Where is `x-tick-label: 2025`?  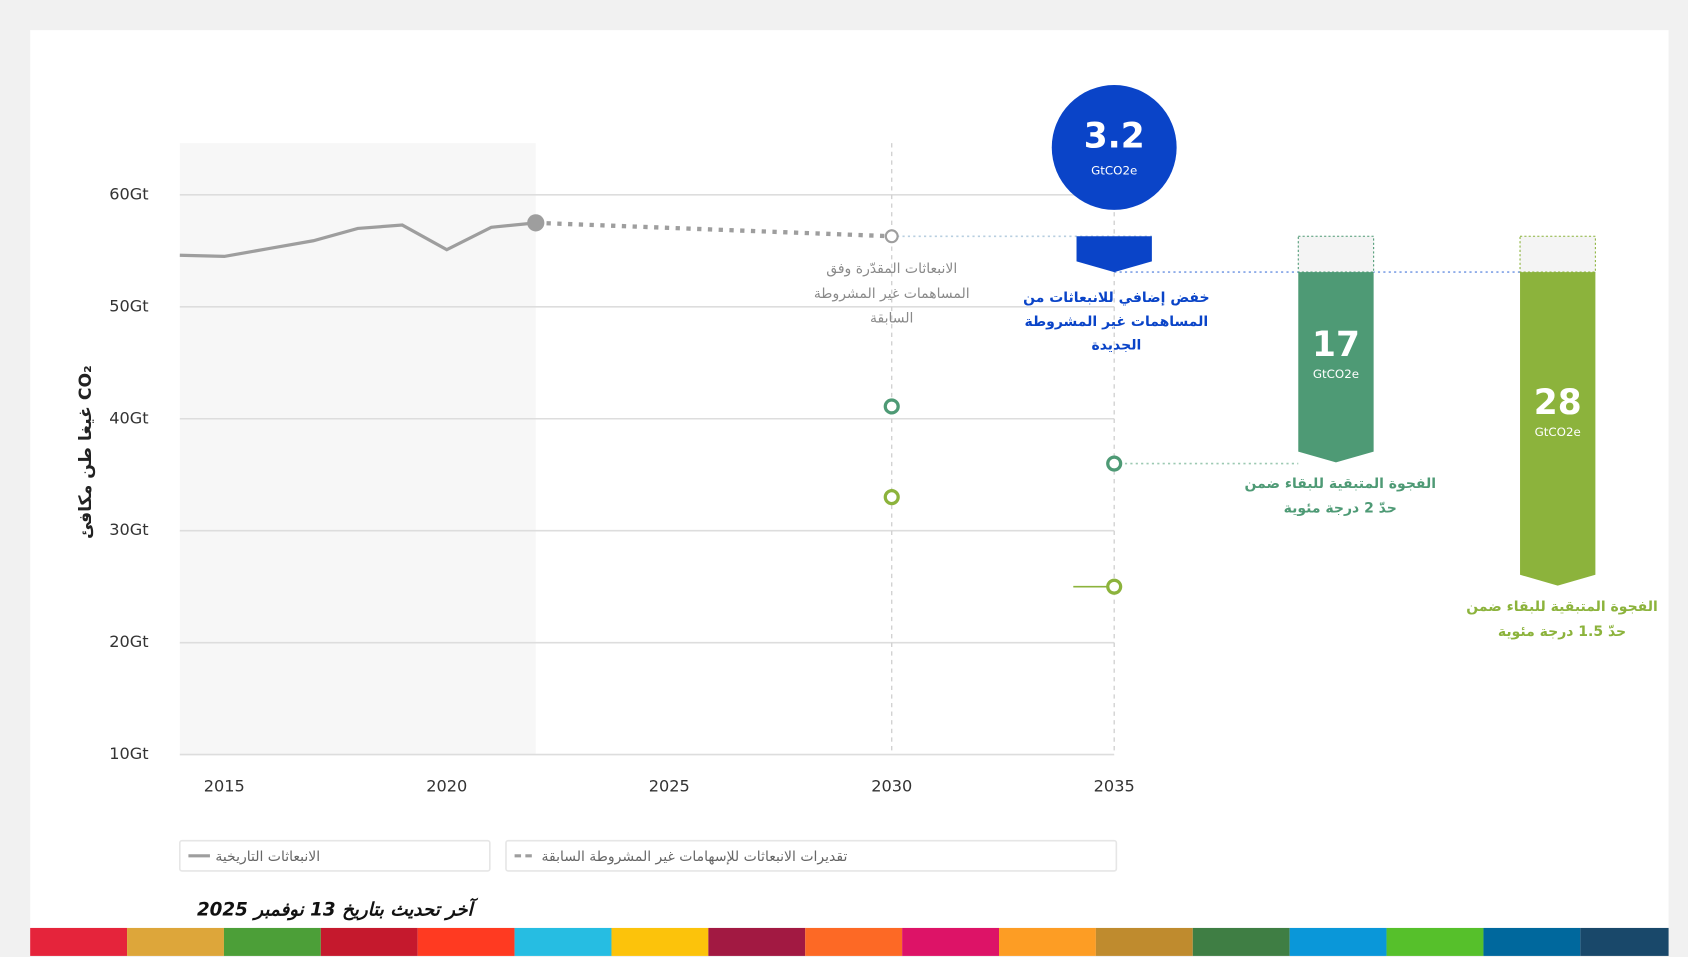
x-tick-label: 2025 is located at coordinates (669, 785).